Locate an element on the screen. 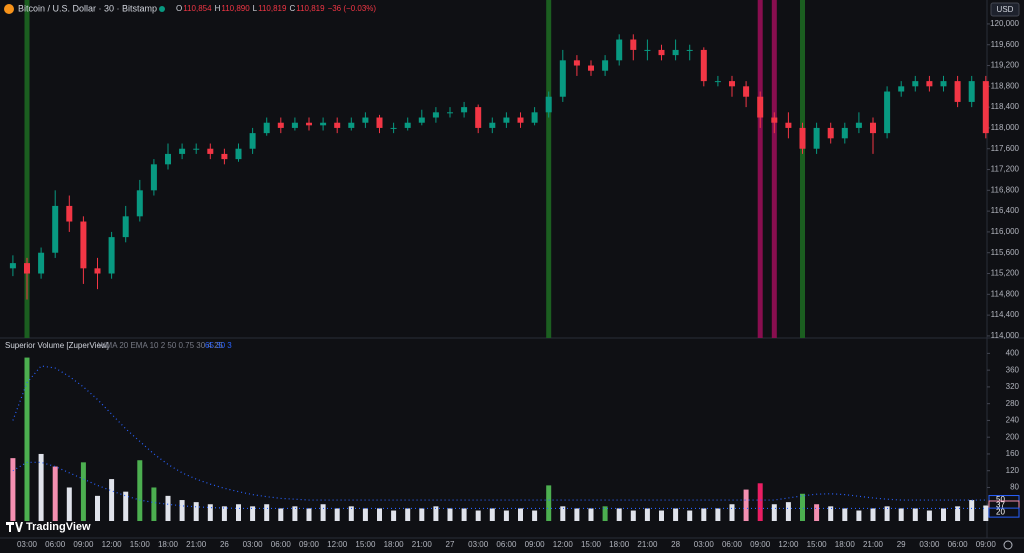 This screenshot has width=1024, height=553. y-tick-label: 320 is located at coordinates (1013, 386).